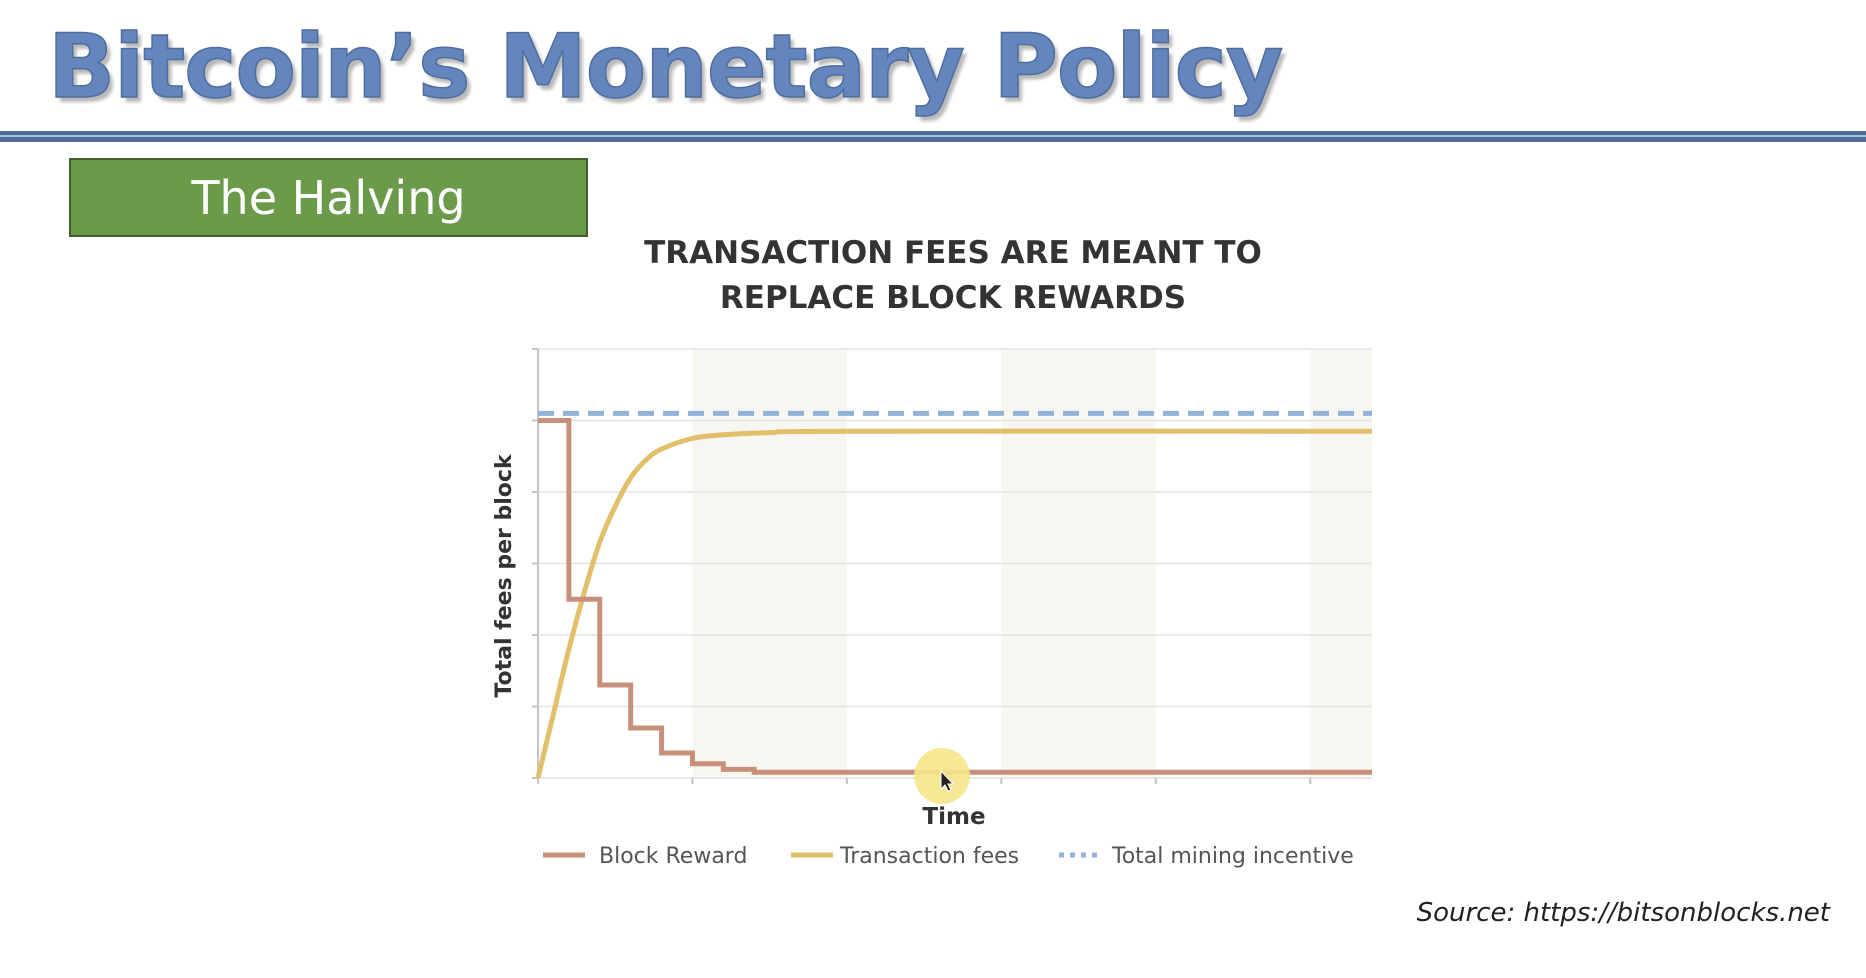 The height and width of the screenshot is (978, 1866). Describe the element at coordinates (665, 66) in the screenshot. I see `slide-title: Bitcoin’s Monetary Policy` at that location.